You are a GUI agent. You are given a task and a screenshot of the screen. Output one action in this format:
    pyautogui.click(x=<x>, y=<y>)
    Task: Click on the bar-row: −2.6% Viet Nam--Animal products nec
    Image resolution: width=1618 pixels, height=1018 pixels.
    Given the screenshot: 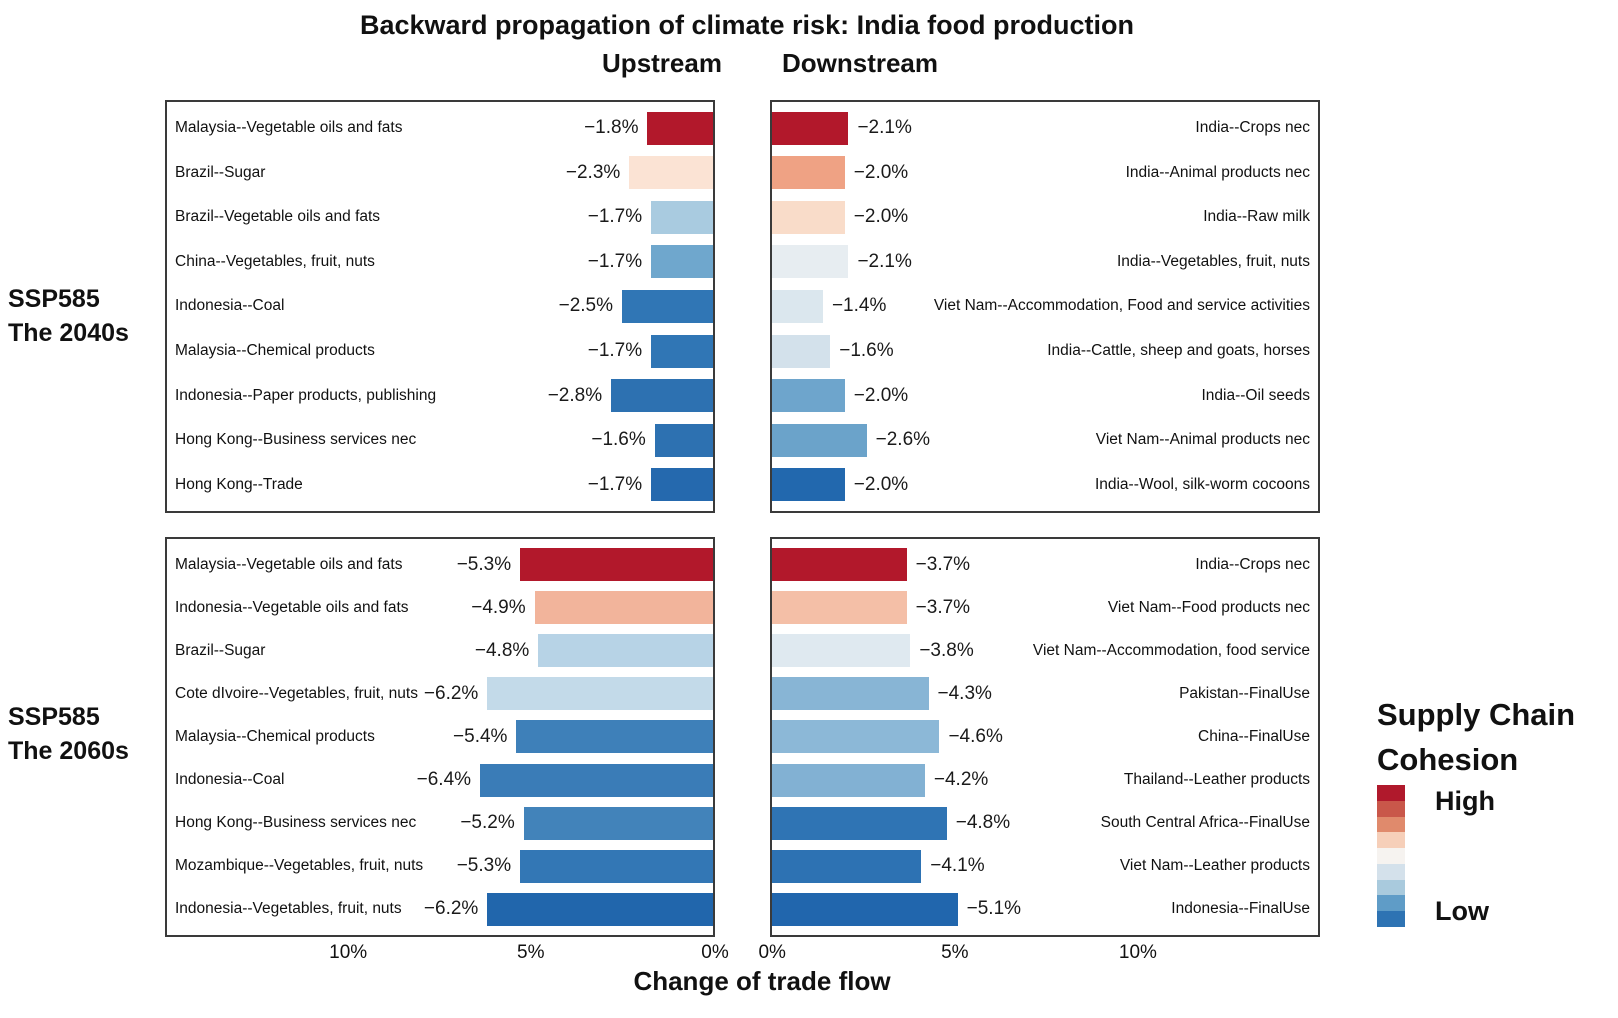 What is the action you would take?
    pyautogui.click(x=1045, y=440)
    